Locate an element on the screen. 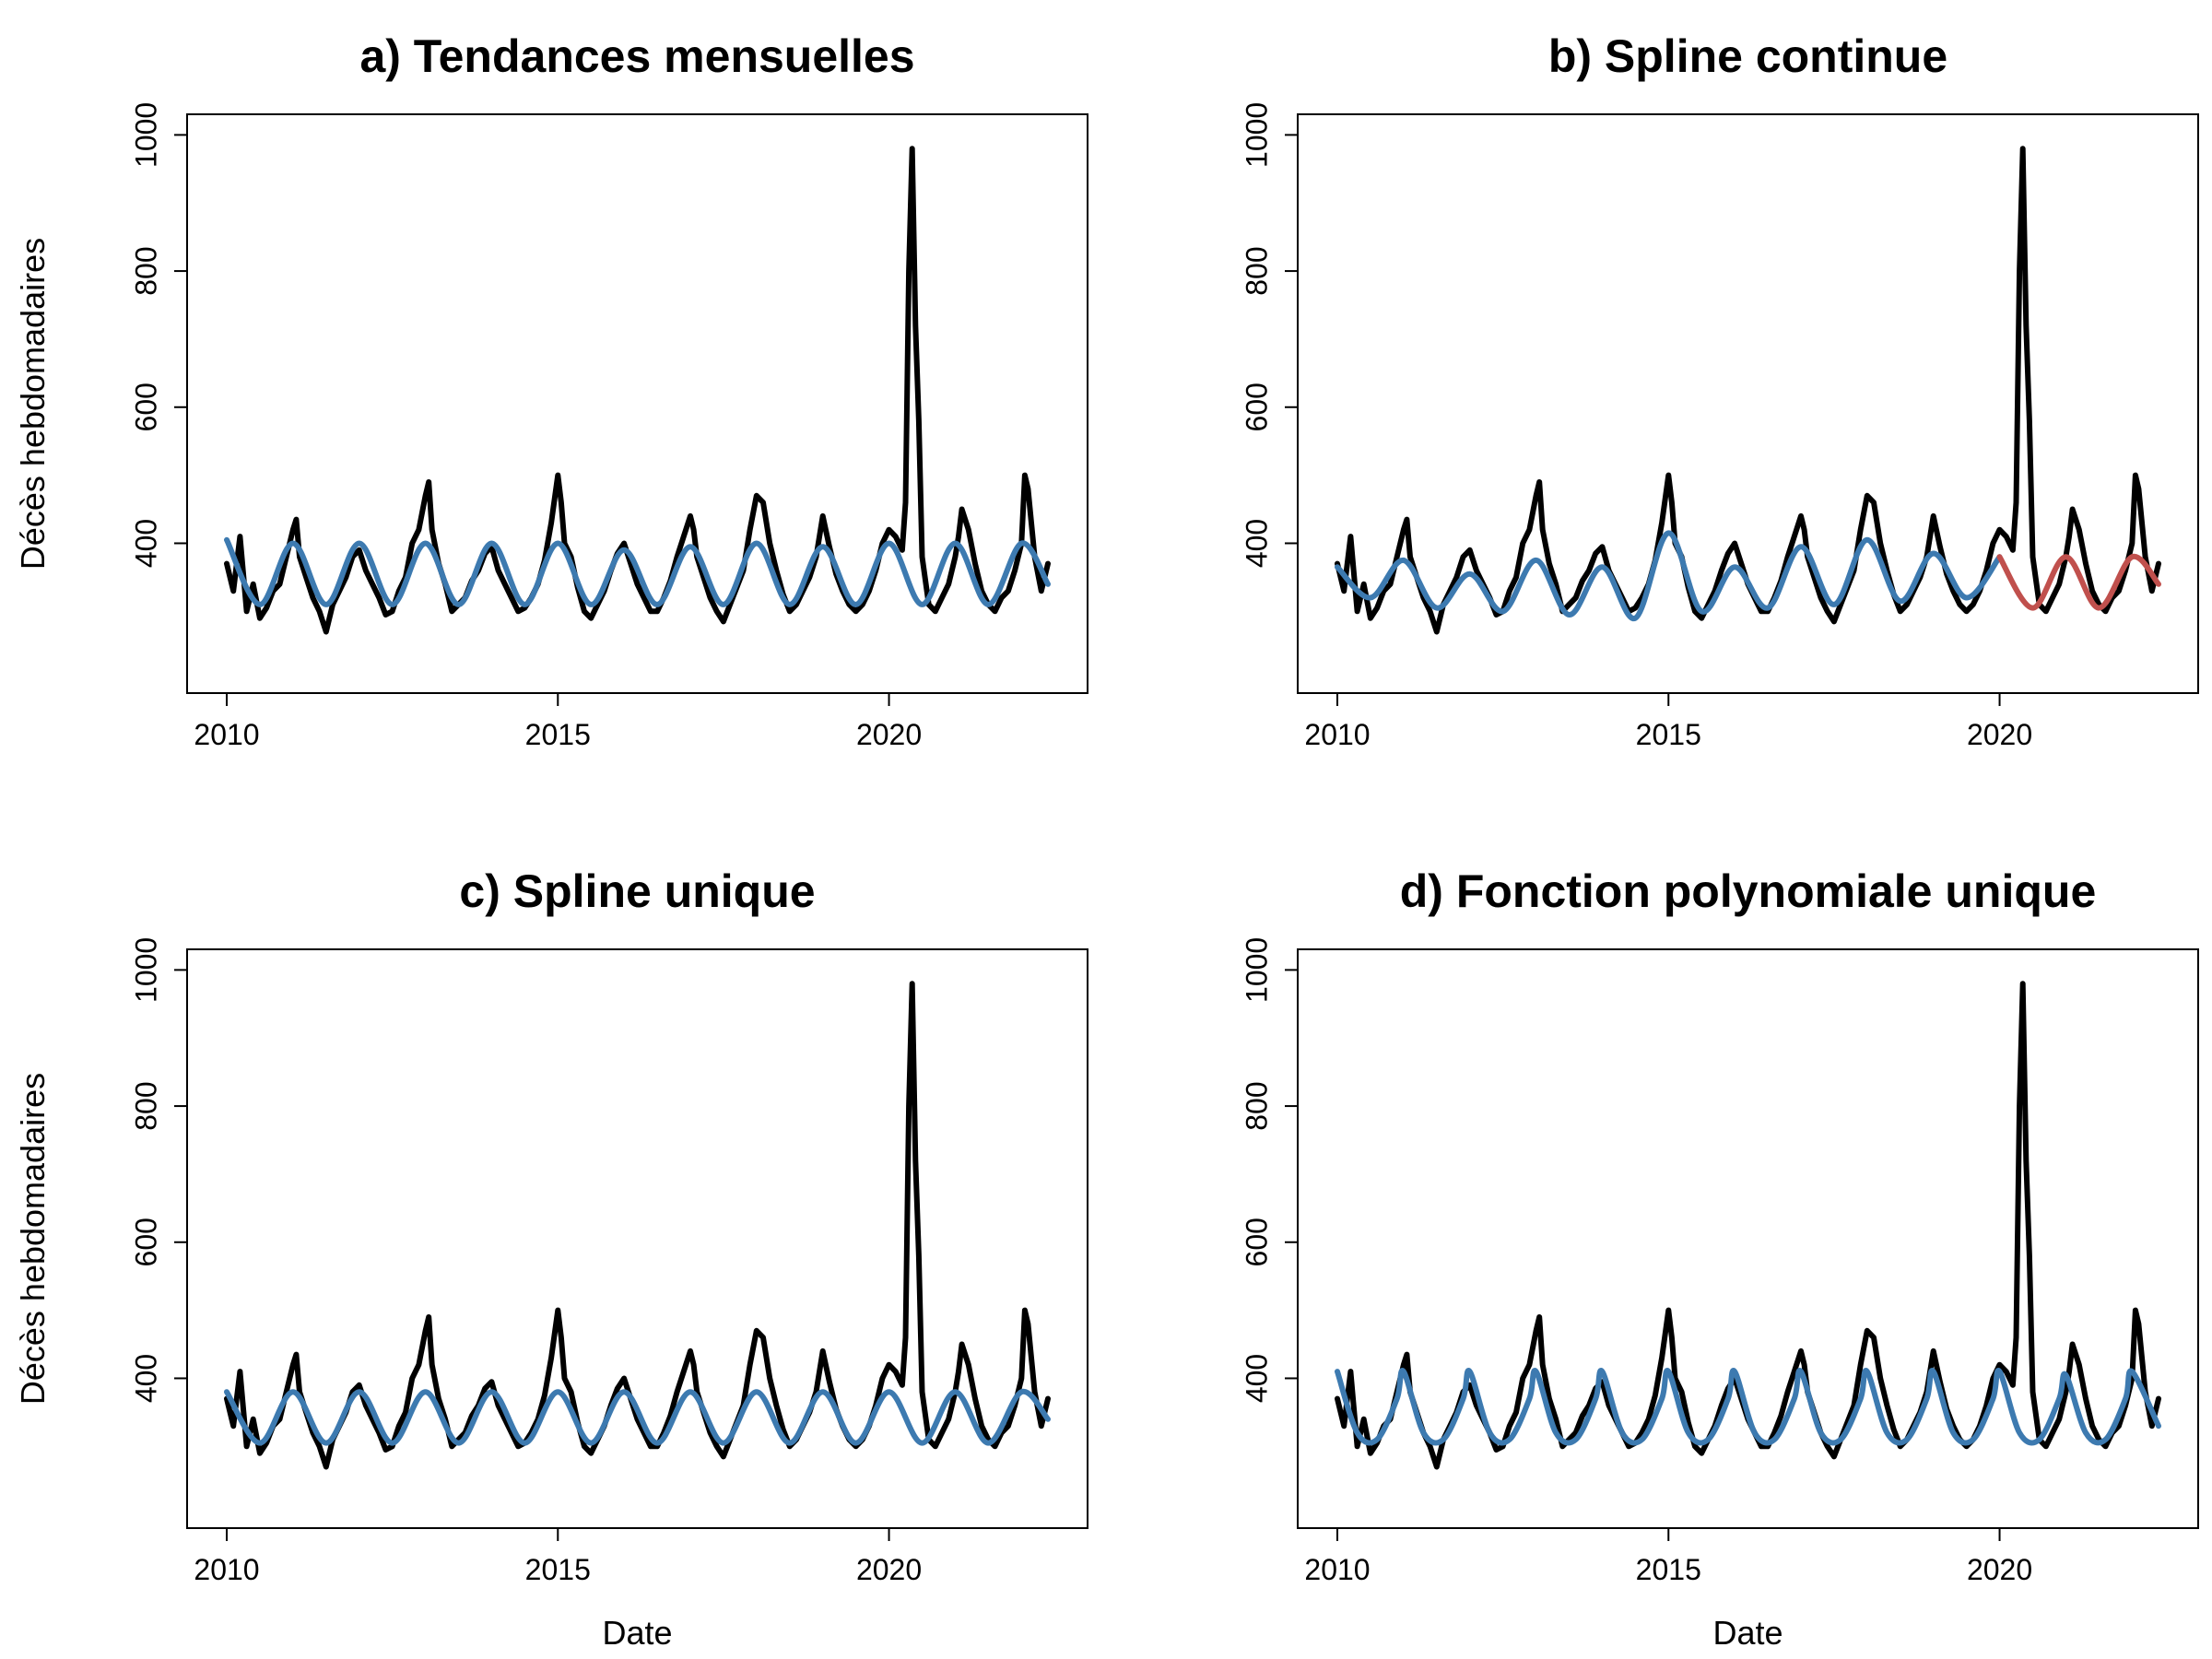  panel-title: c) Spline unique is located at coordinates (637, 891).